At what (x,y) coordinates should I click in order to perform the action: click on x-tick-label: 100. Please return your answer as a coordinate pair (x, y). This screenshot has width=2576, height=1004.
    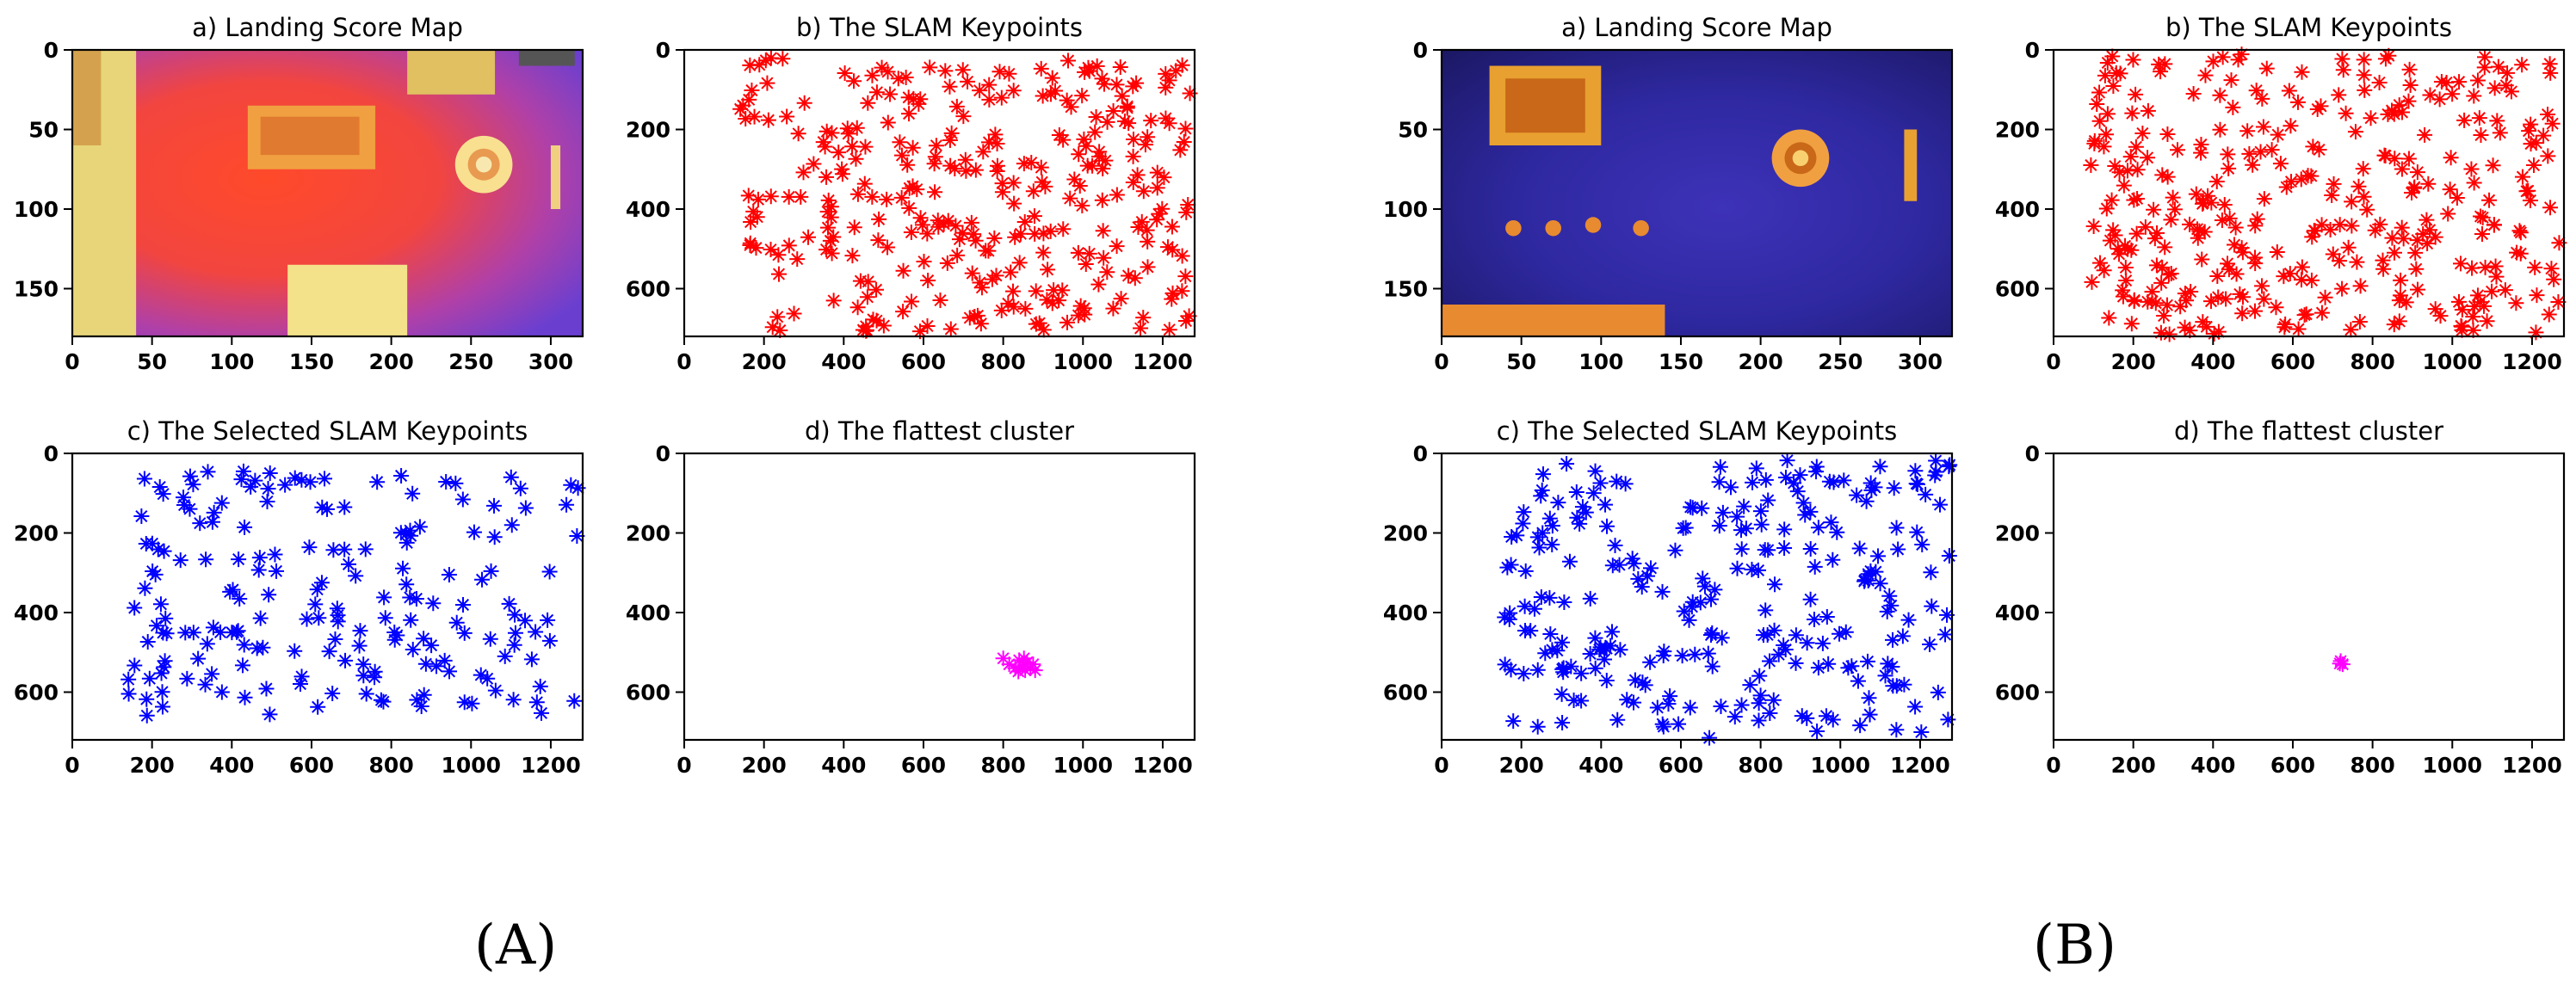
    Looking at the image, I should click on (231, 362).